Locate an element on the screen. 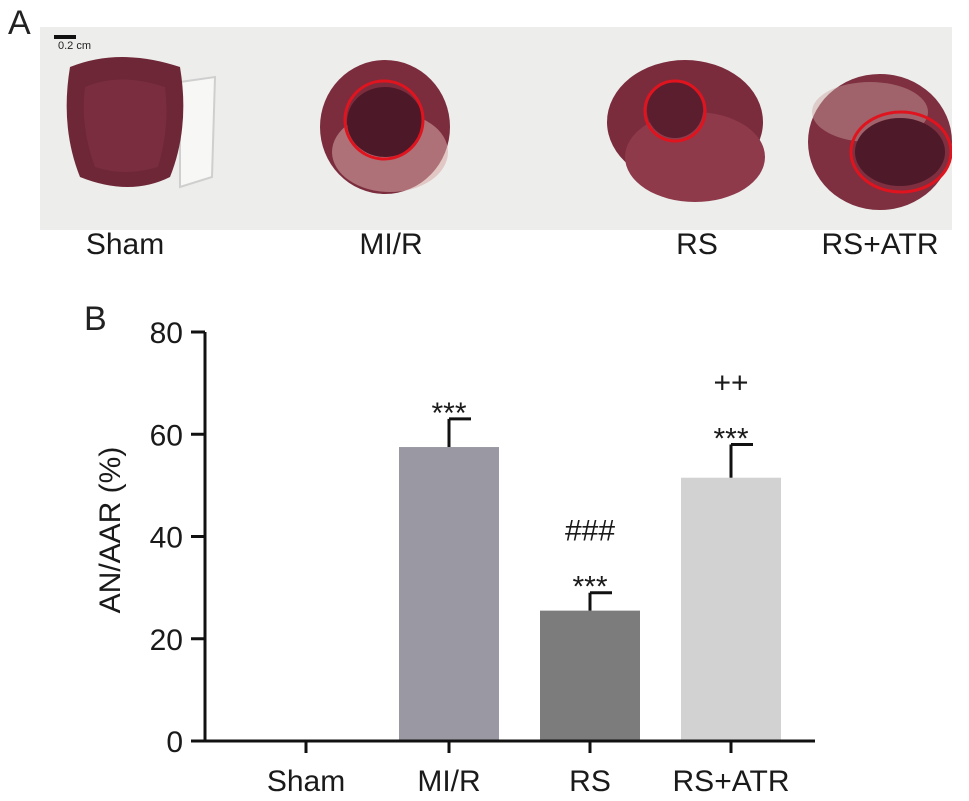  heart-label-mir: MI/R is located at coordinates (391, 244).